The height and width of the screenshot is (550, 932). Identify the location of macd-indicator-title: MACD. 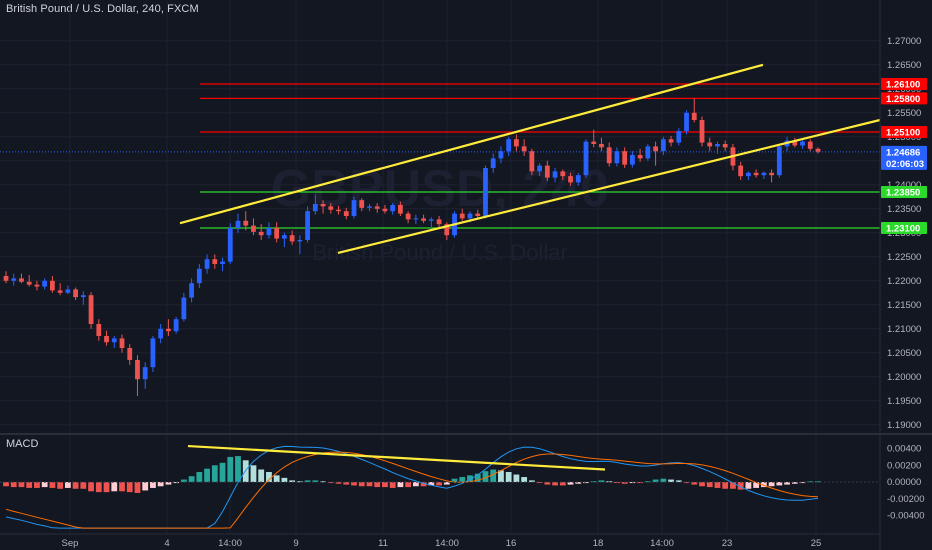
(22, 444).